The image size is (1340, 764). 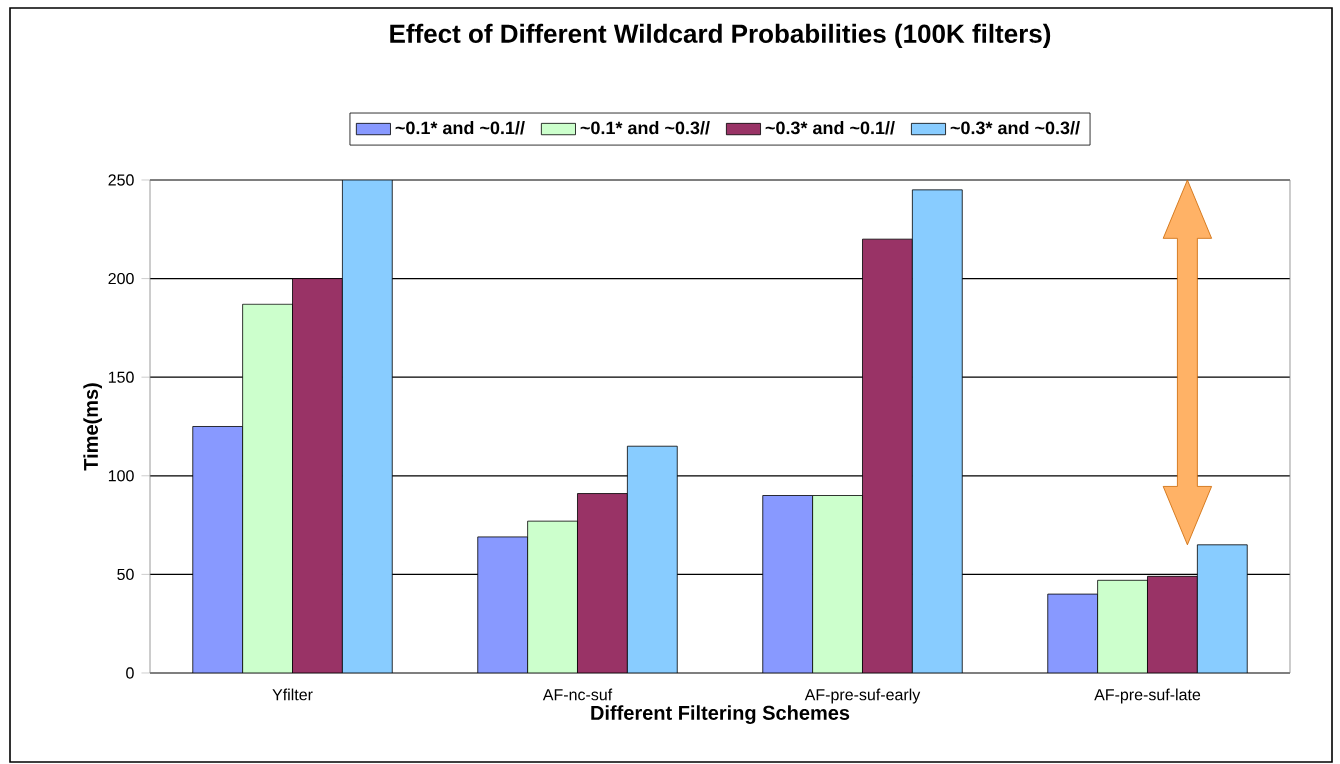 I want to click on y-tick-label: 100, so click(x=121, y=476).